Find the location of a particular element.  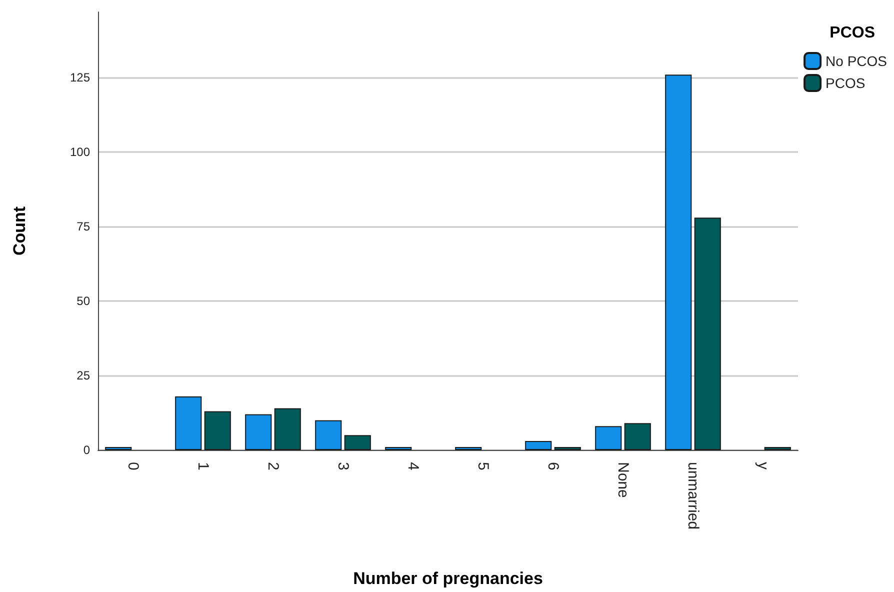

y-tick-label: 75 is located at coordinates (83, 227).